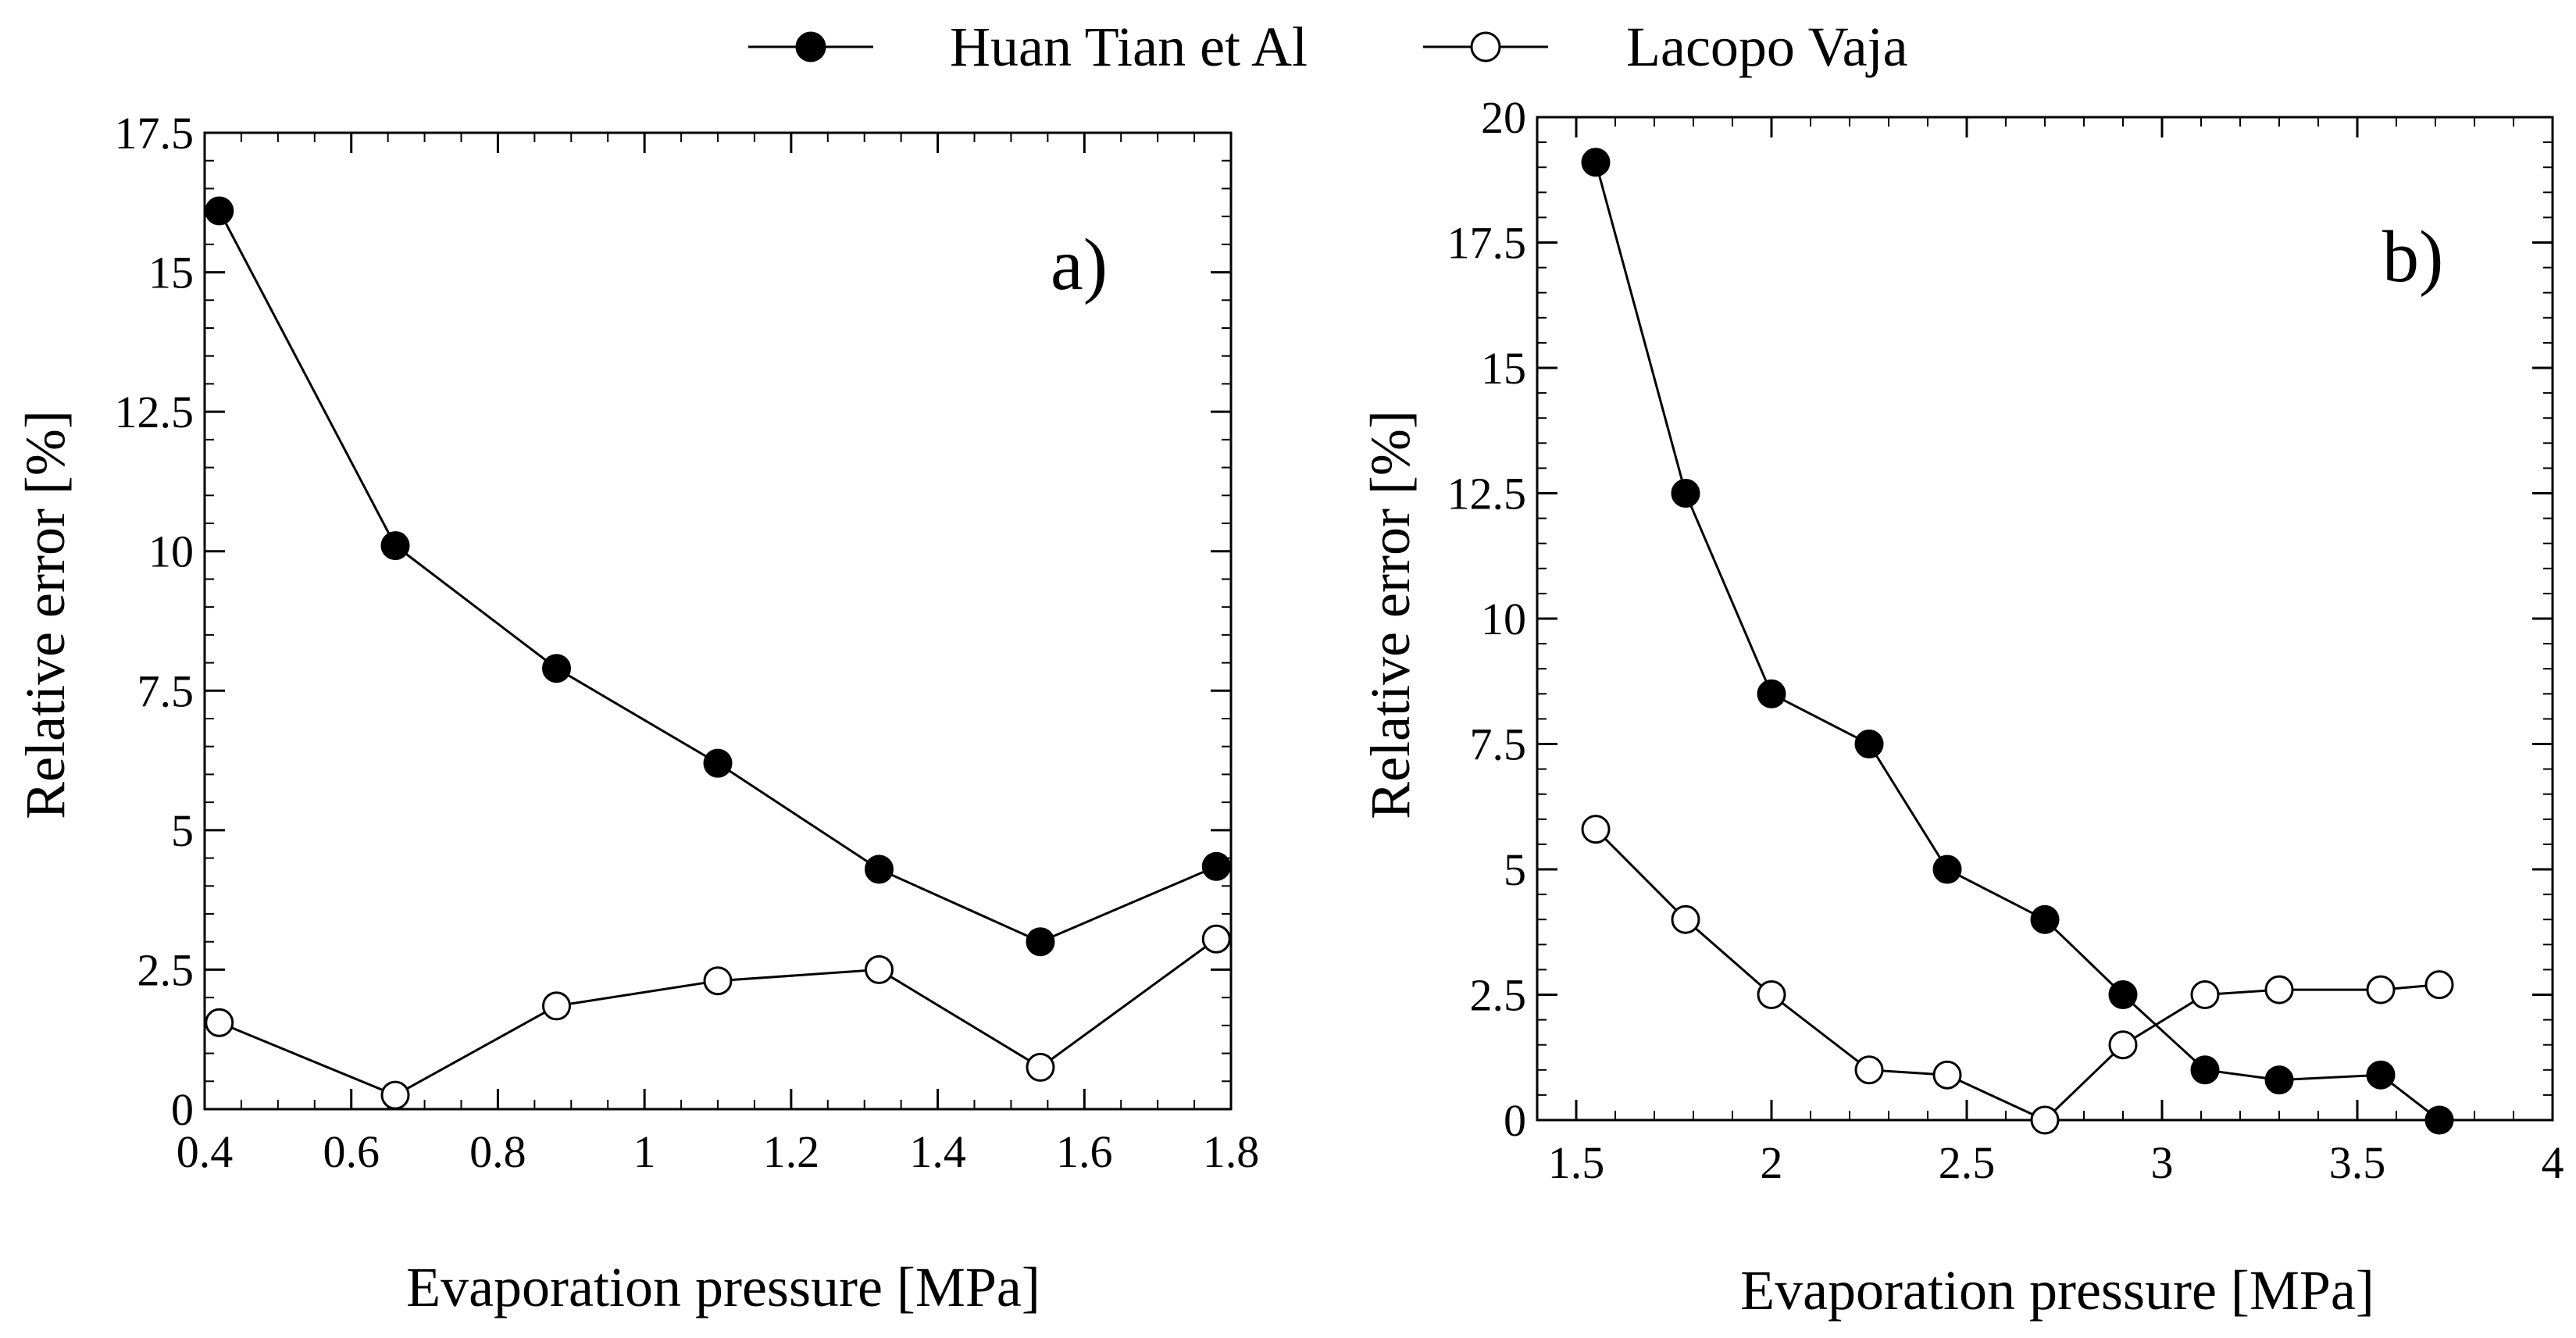 This screenshot has height=1338, width=2576. What do you see at coordinates (1129, 47) in the screenshot?
I see `legend-label-huan-tian: Huan Tian et Al` at bounding box center [1129, 47].